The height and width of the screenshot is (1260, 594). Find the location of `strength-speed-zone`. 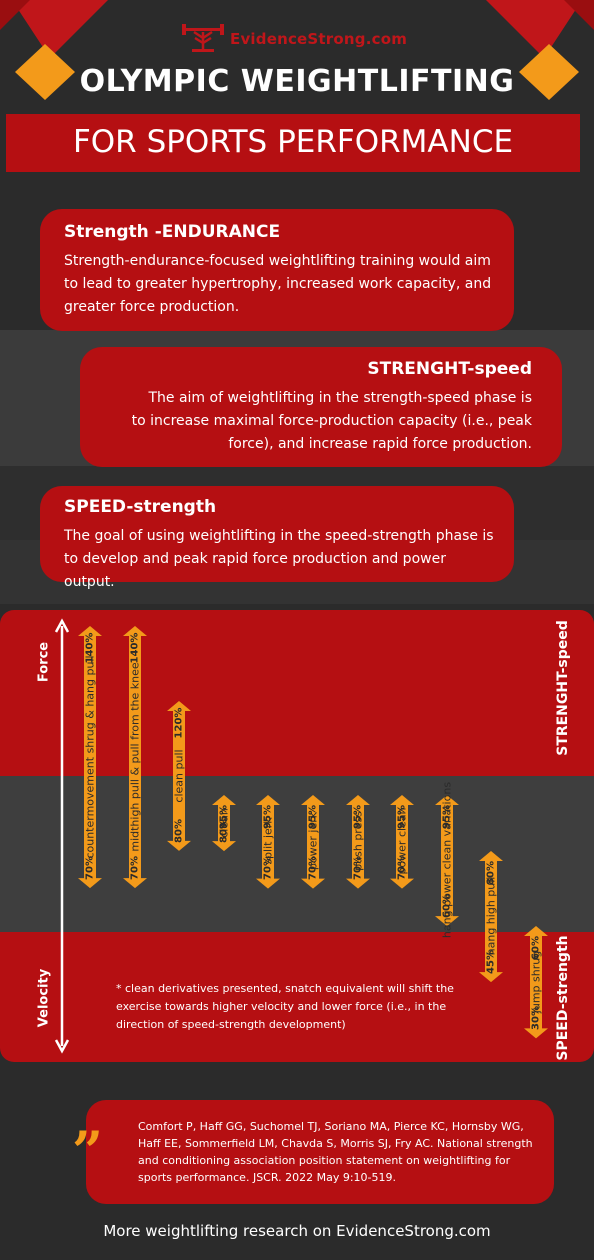

strength-speed-zone is located at coordinates (297, 693).